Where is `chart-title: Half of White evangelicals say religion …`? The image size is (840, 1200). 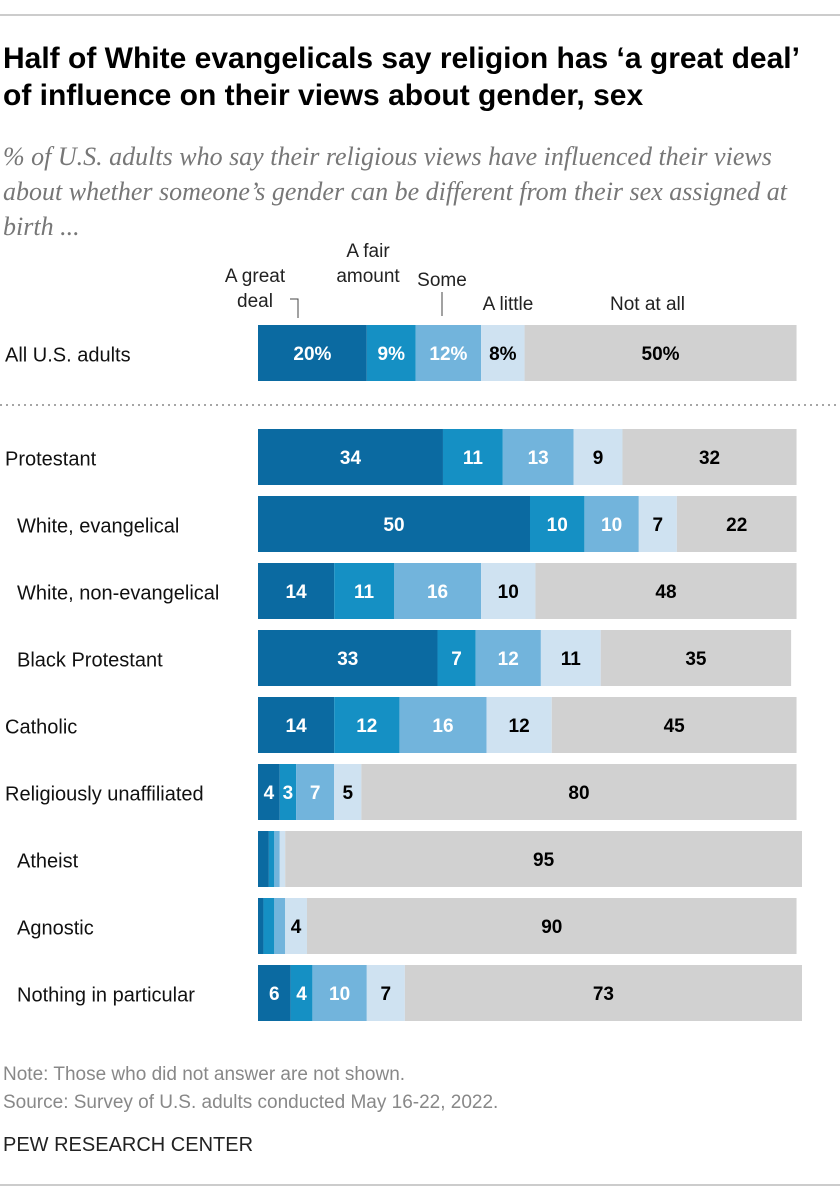 chart-title: Half of White evangelicals say religion … is located at coordinates (401, 77).